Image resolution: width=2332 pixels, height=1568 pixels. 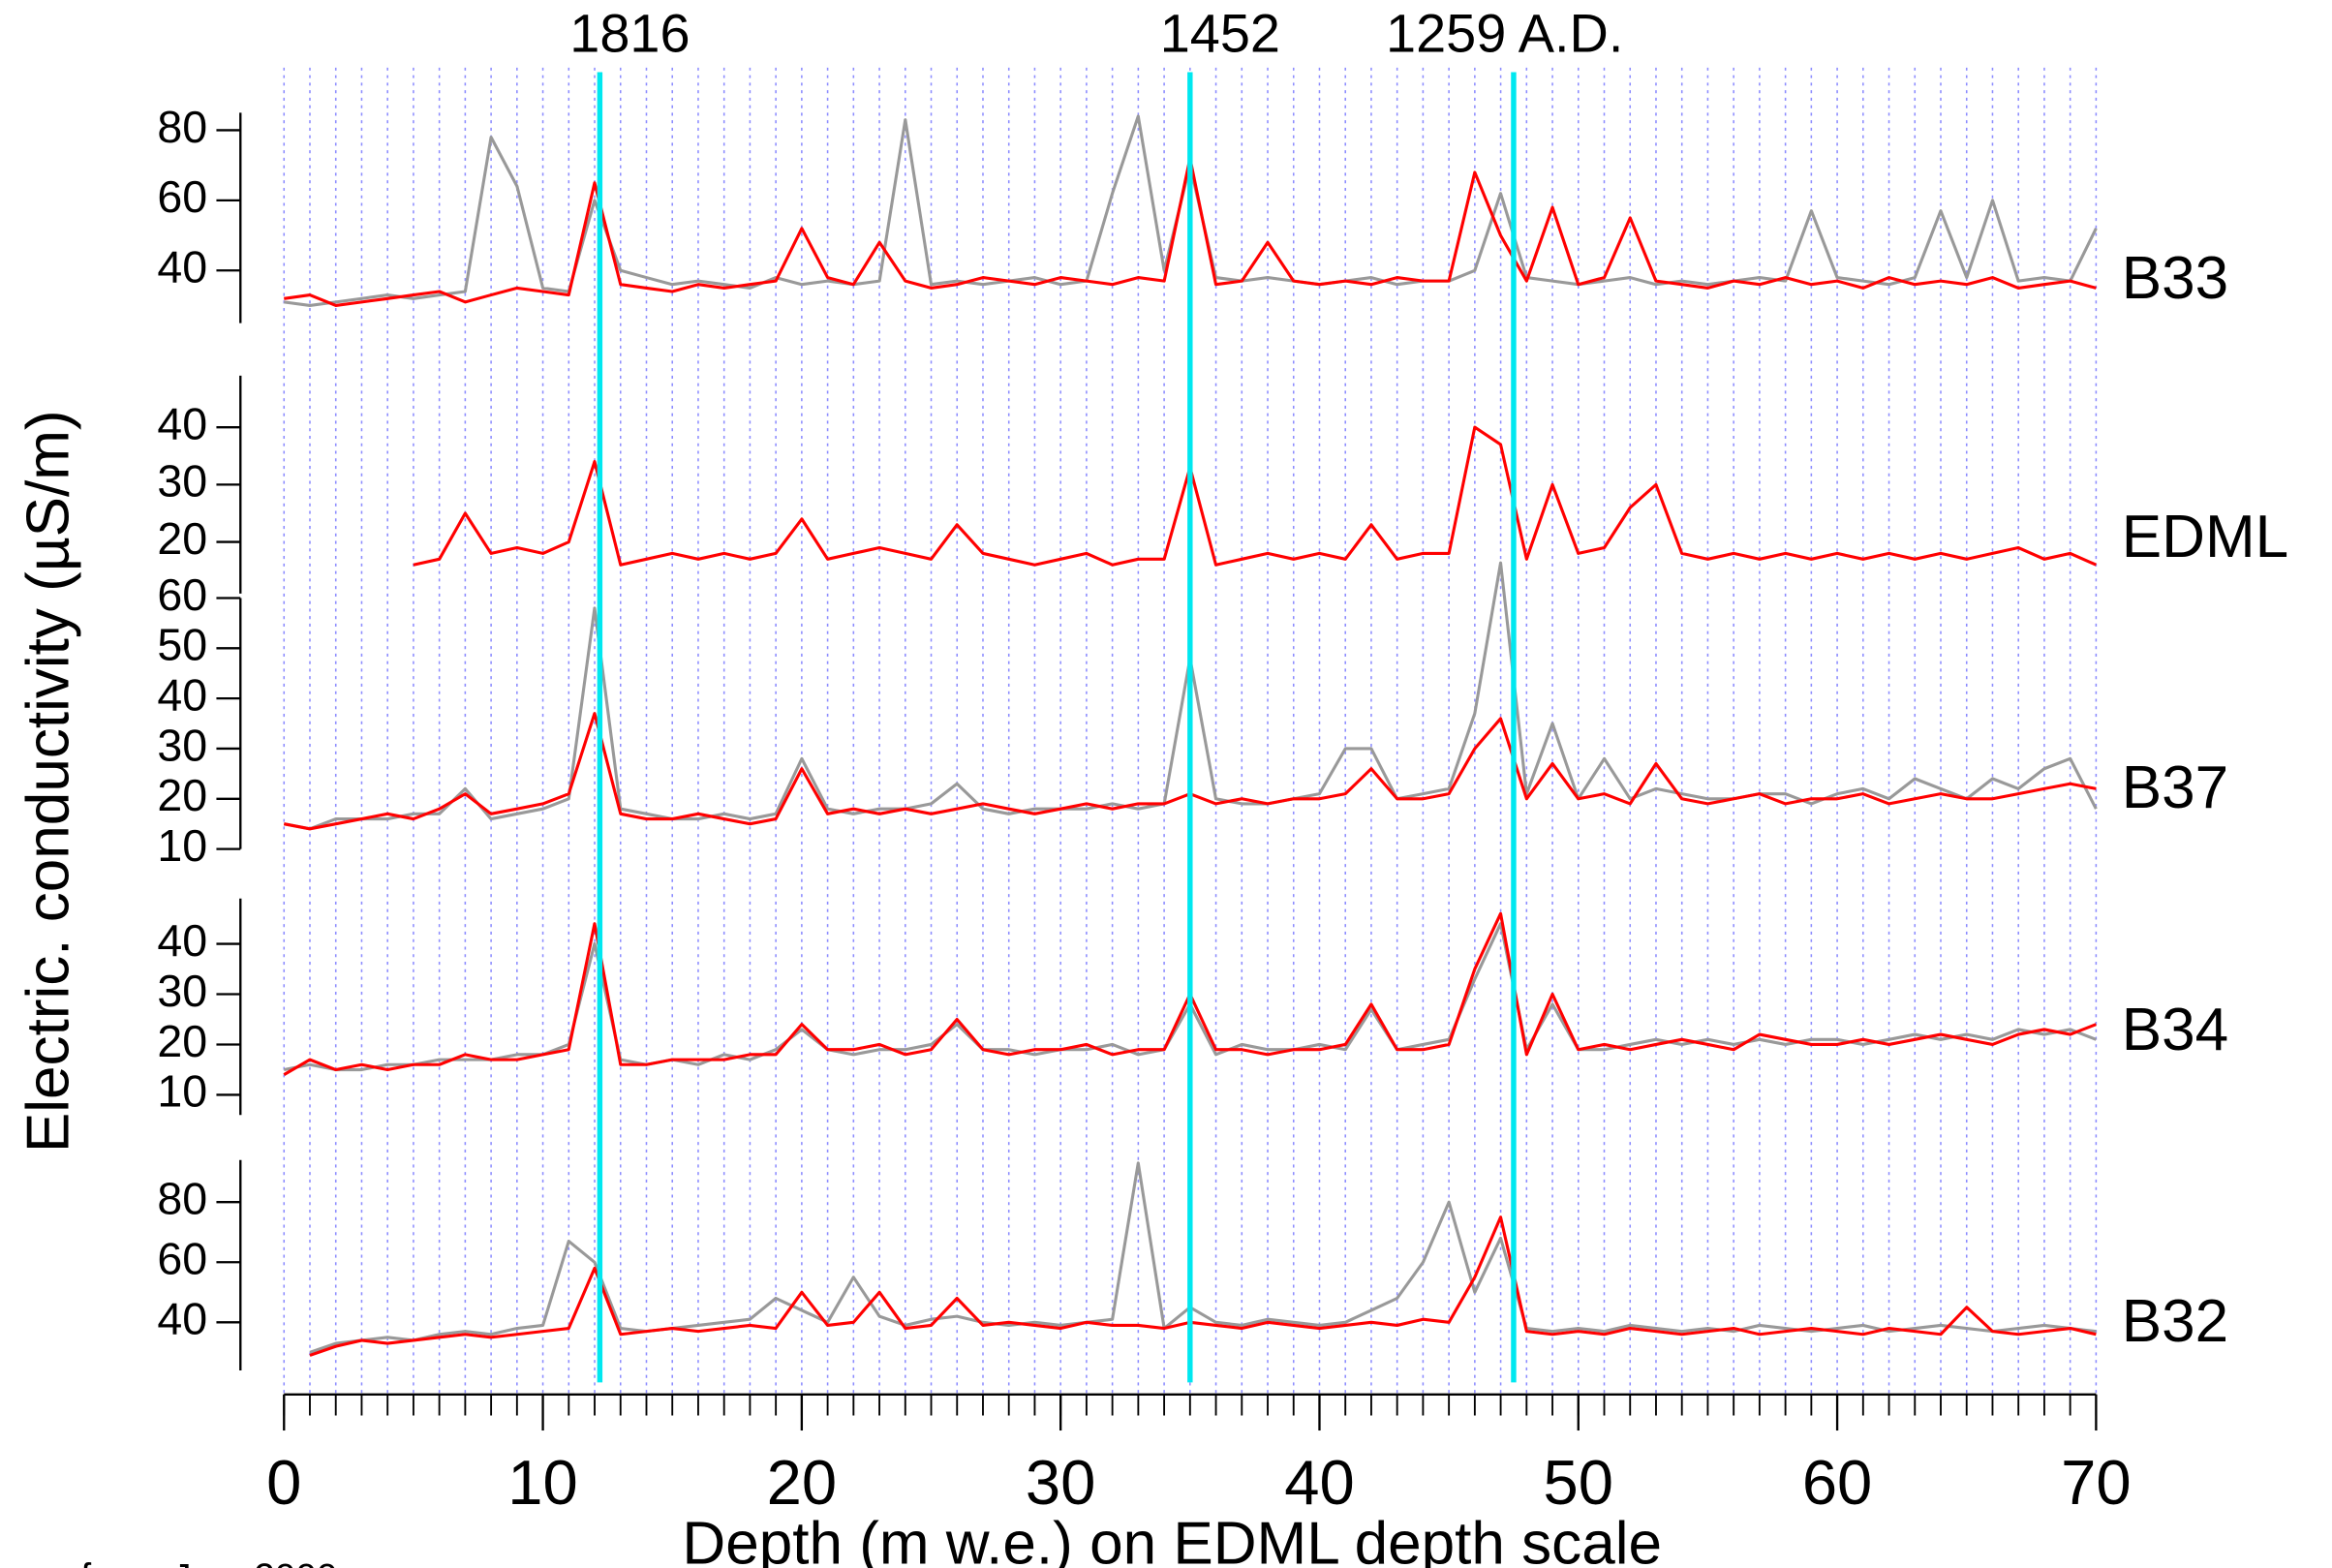 I want to click on x-tick-label: 0, so click(x=283, y=1482).